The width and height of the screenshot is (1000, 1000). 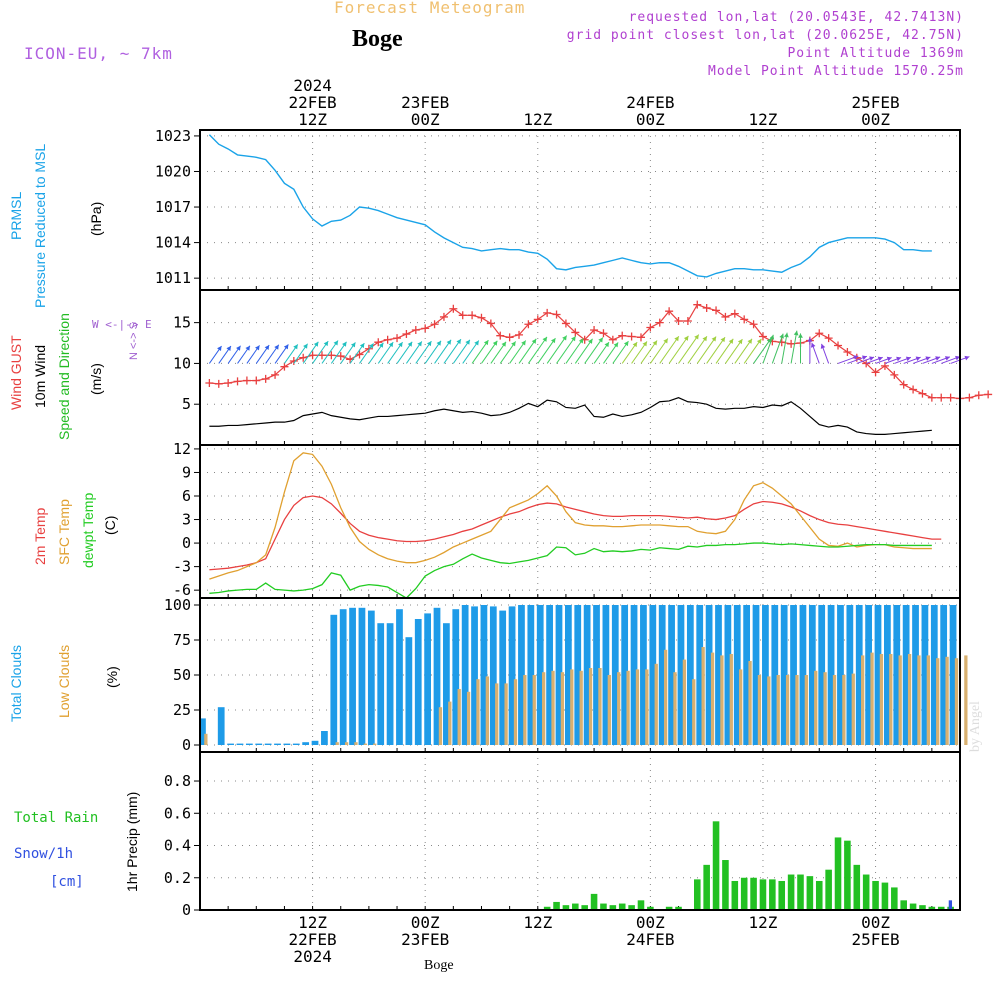 I want to click on top-time-label: 00Z, so click(x=875, y=119).